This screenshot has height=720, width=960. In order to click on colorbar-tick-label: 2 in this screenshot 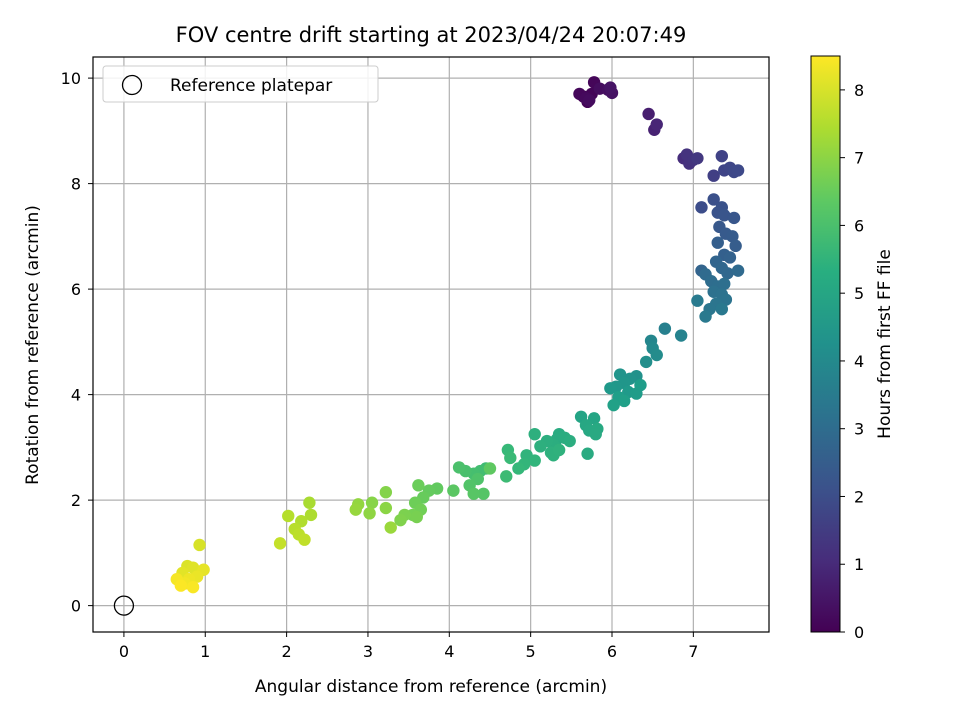, I will do `click(859, 496)`.